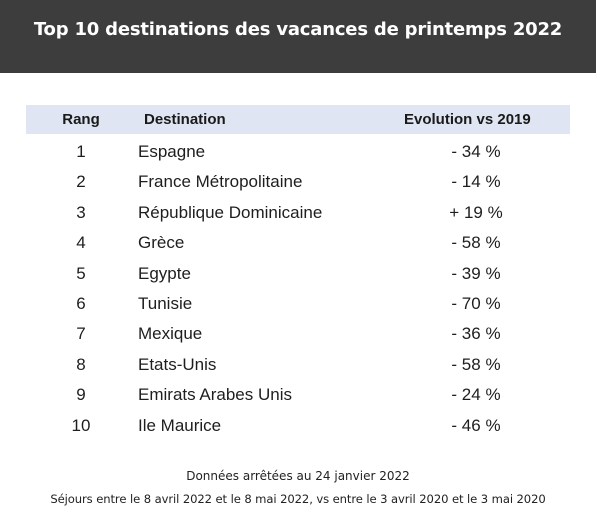 This screenshot has width=596, height=516. What do you see at coordinates (476, 273) in the screenshot?
I see `evolution-cell: - 39 %` at bounding box center [476, 273].